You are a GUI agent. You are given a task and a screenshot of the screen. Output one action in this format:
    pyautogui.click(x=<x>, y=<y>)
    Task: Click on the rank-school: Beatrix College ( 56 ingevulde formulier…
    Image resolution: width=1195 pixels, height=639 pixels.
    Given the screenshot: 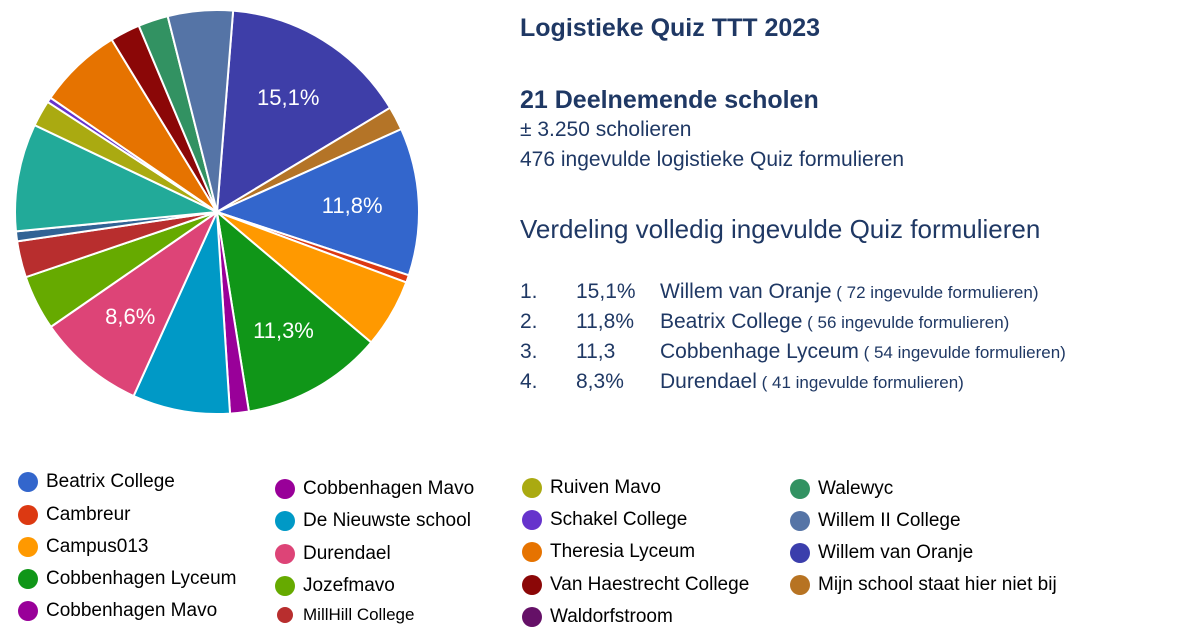 What is the action you would take?
    pyautogui.click(x=834, y=322)
    